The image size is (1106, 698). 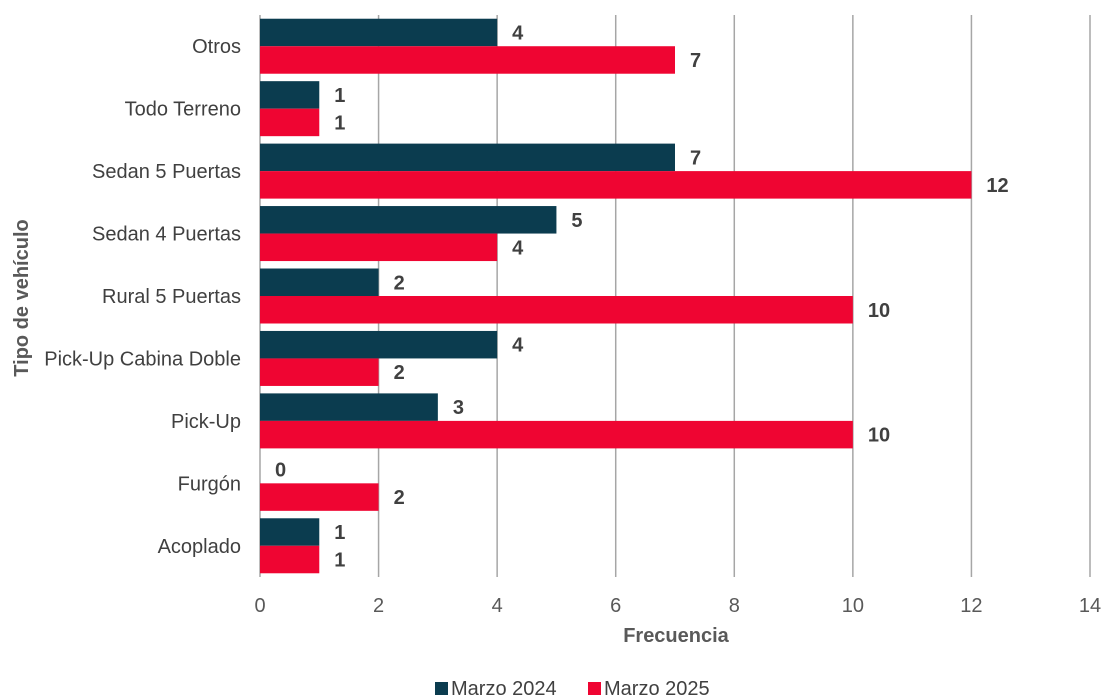 What do you see at coordinates (497, 606) in the screenshot?
I see `x-tick-label: 4` at bounding box center [497, 606].